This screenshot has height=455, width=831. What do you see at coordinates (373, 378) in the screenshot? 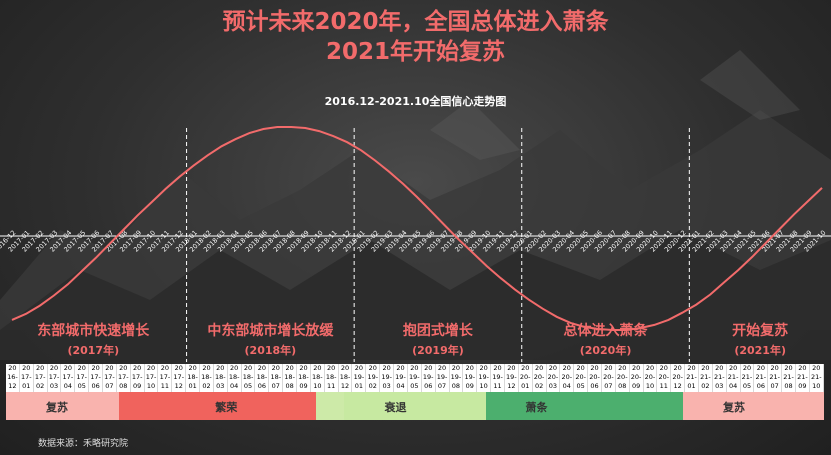
I see `month-cell: 20 19- 02` at bounding box center [373, 378].